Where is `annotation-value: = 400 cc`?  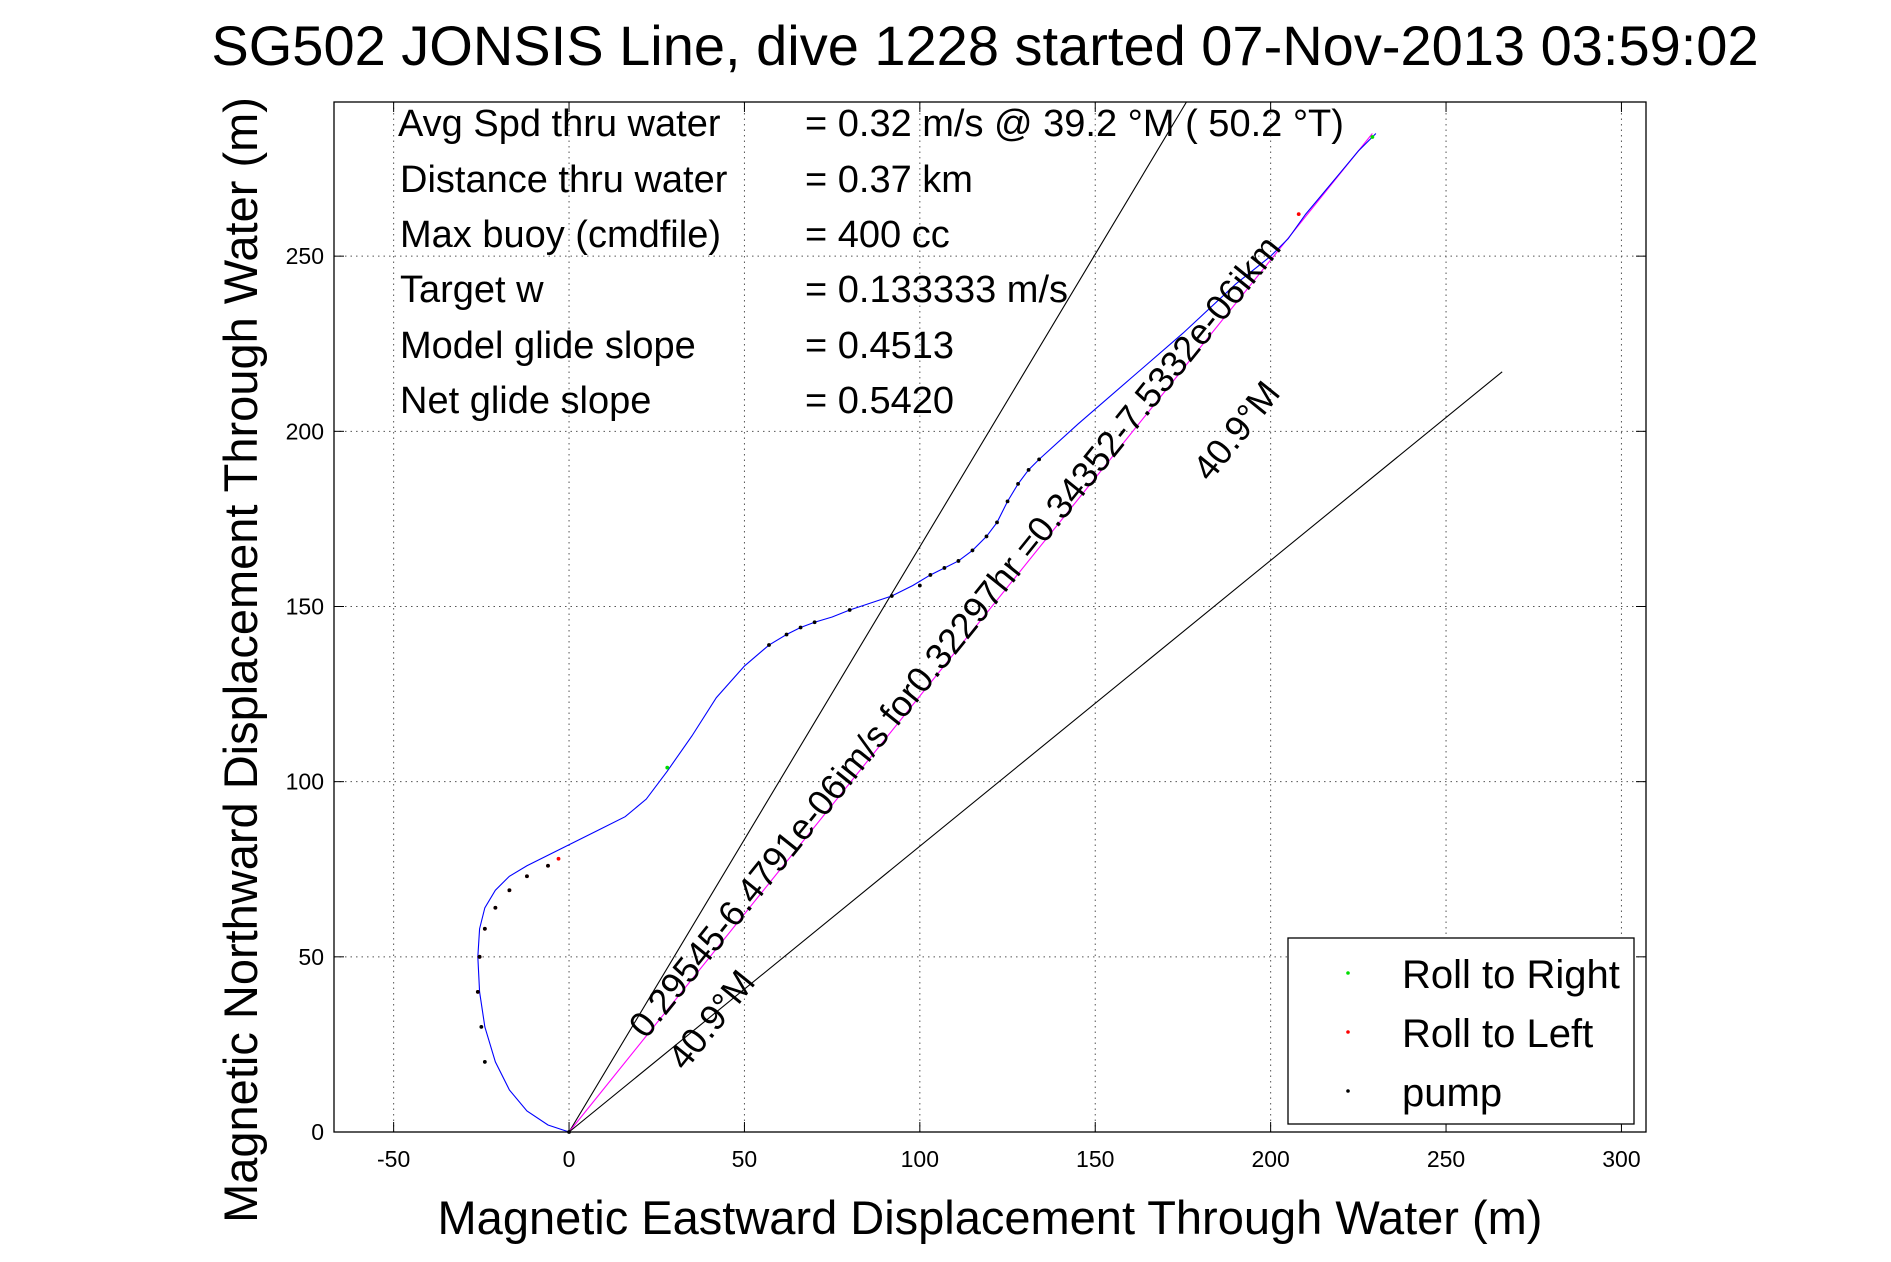 annotation-value: = 400 cc is located at coordinates (877, 235).